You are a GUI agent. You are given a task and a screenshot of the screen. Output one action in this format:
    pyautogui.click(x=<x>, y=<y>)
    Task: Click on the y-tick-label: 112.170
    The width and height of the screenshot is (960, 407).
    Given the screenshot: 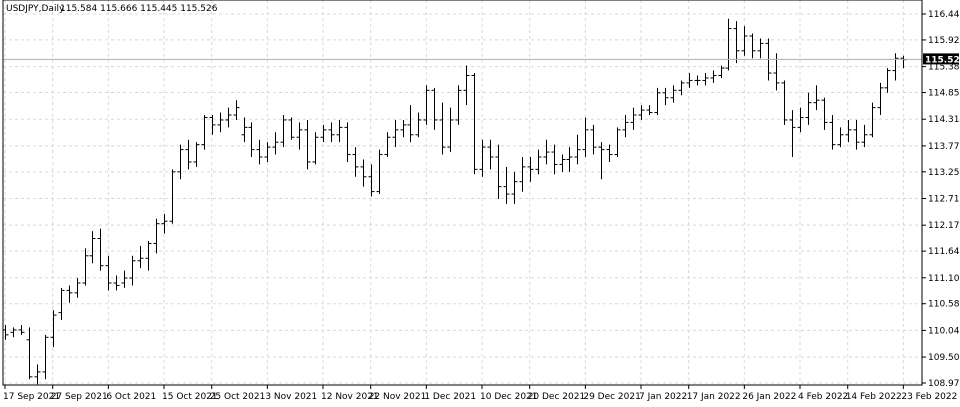 What is the action you would take?
    pyautogui.click(x=944, y=226)
    